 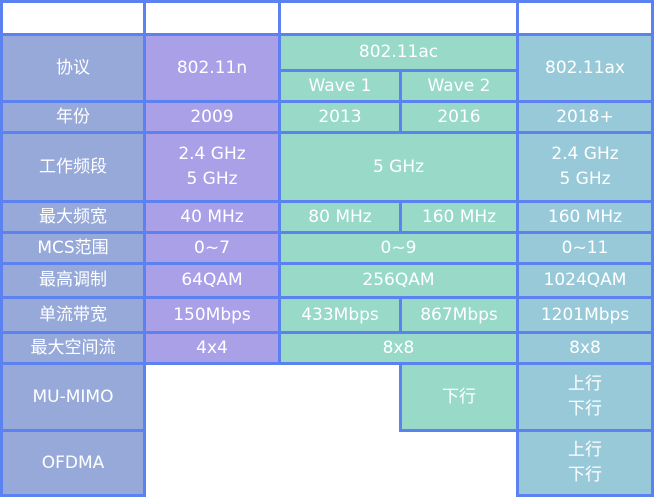 I want to click on header-80211ac: 802.11ac, so click(x=398, y=52).